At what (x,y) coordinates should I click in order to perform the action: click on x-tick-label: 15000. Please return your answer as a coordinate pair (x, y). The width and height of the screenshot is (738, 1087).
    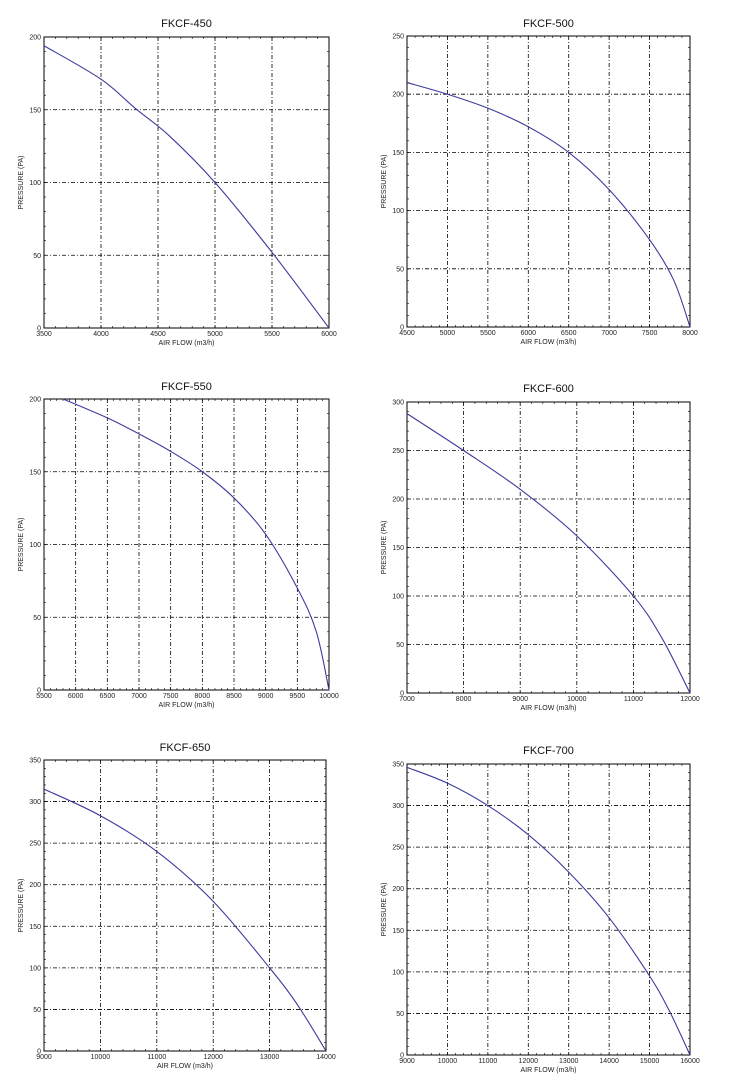
    Looking at the image, I should click on (650, 1061).